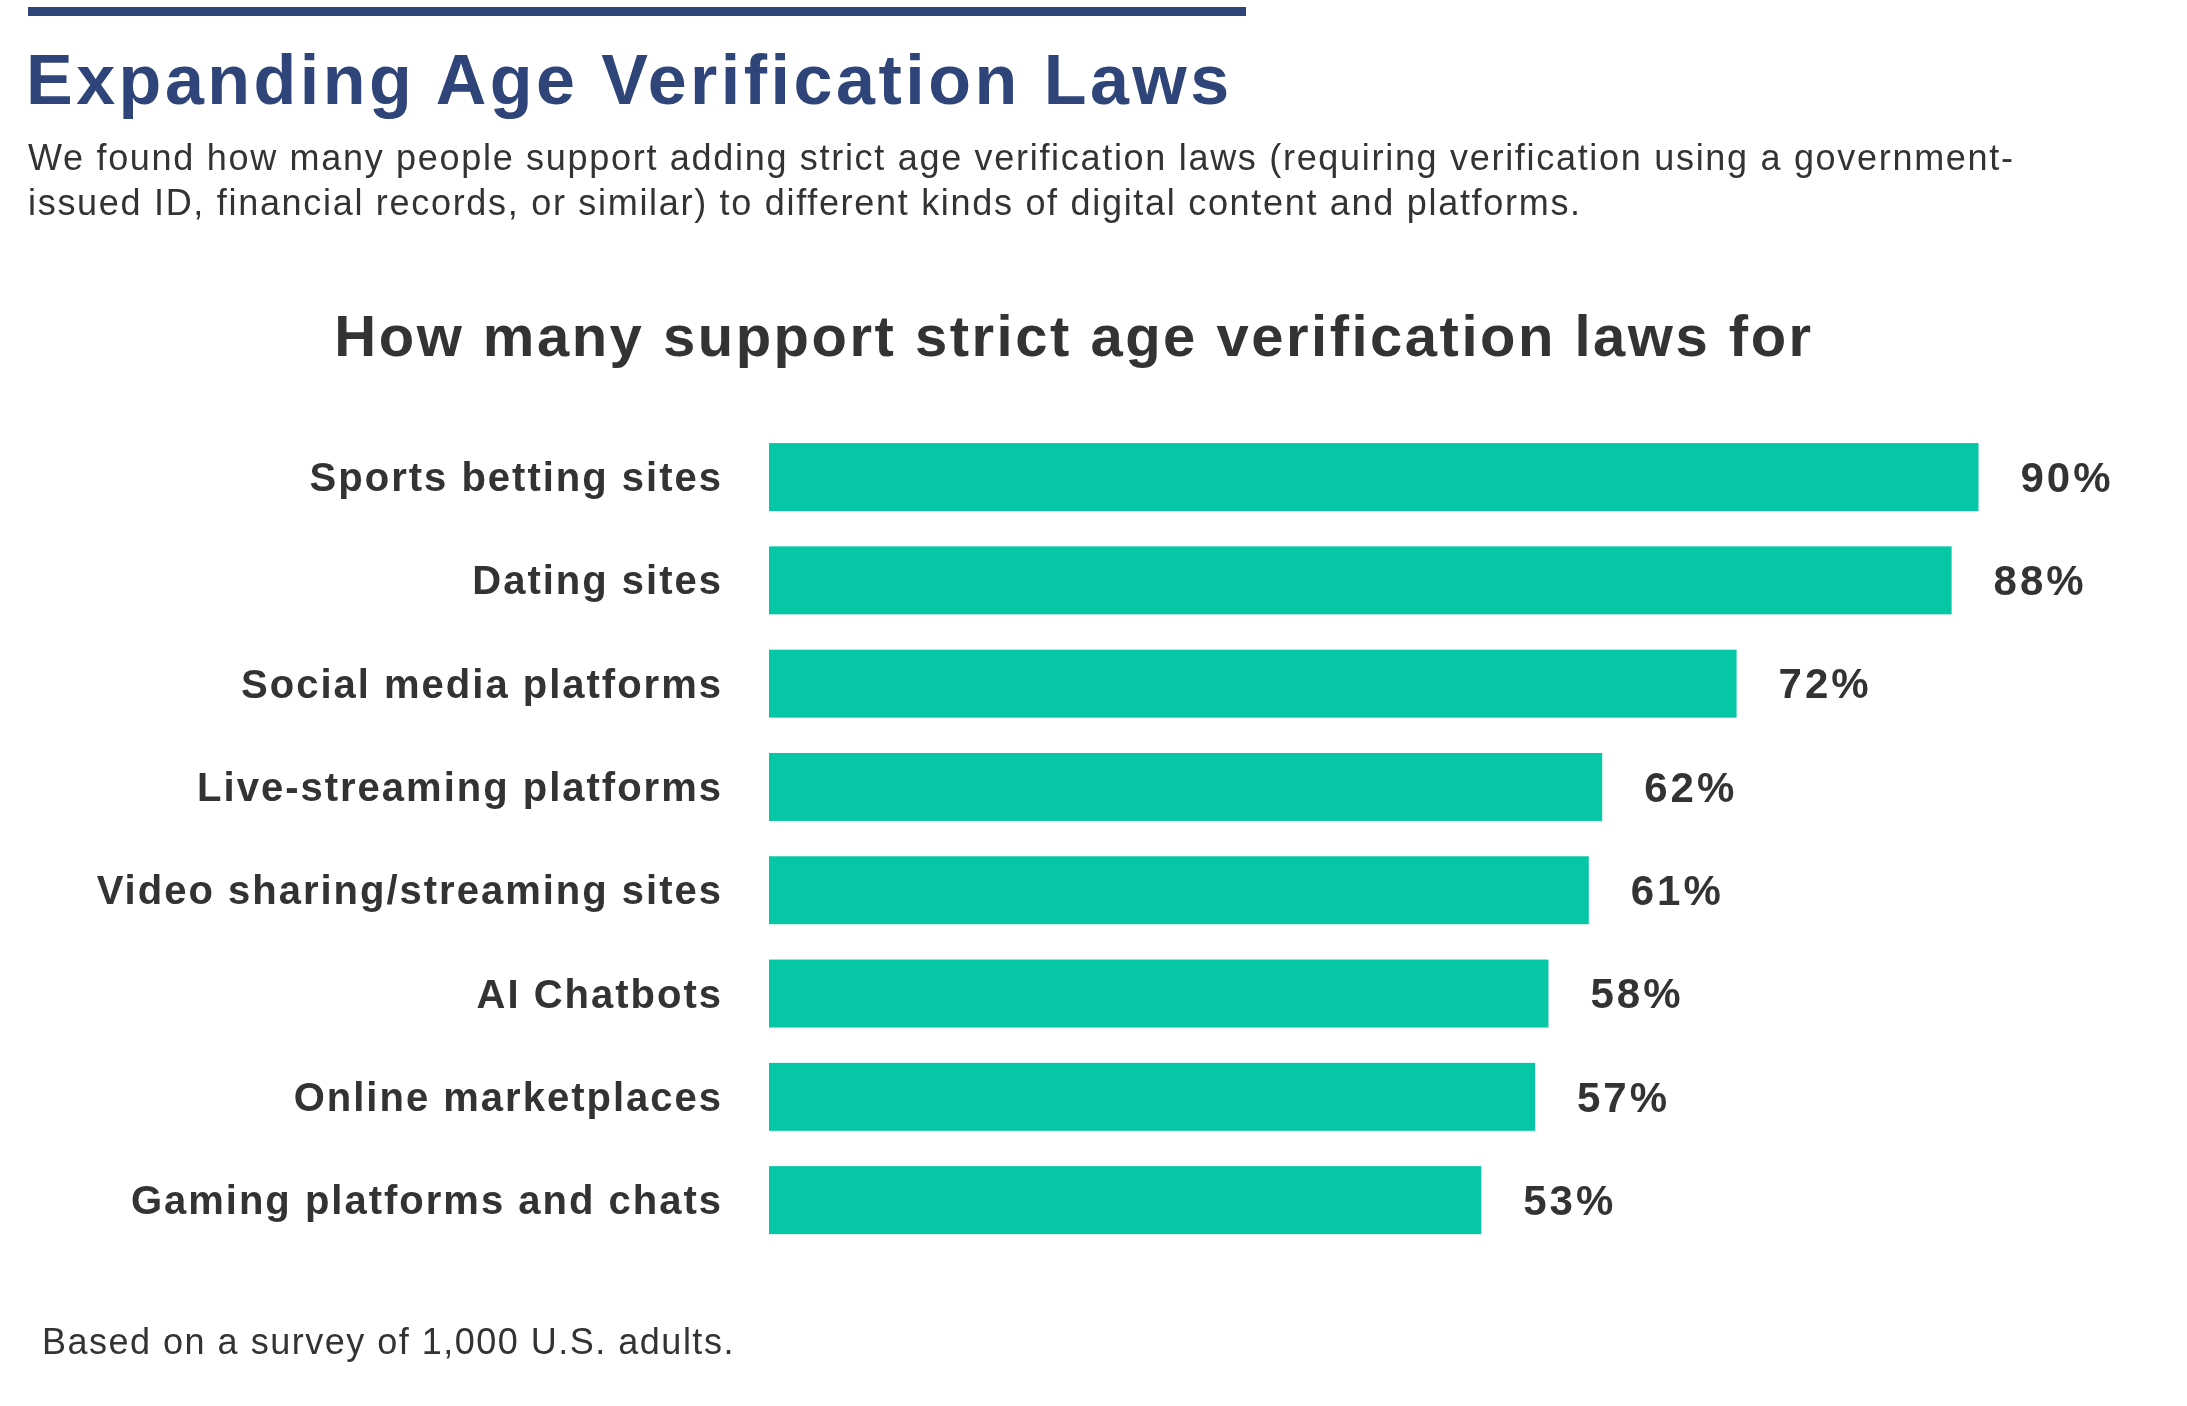 Image resolution: width=2187 pixels, height=1406 pixels. I want to click on text: Based on a survey of 1,000 U.S. adults., so click(388, 1341).